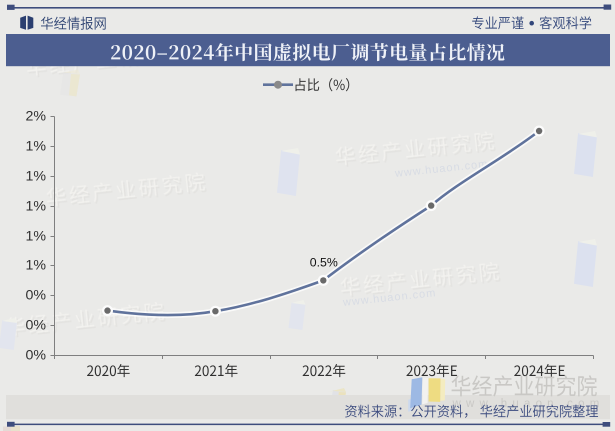 This screenshot has height=431, width=615. I want to click on svg-text: 0.5%, so click(324, 263).